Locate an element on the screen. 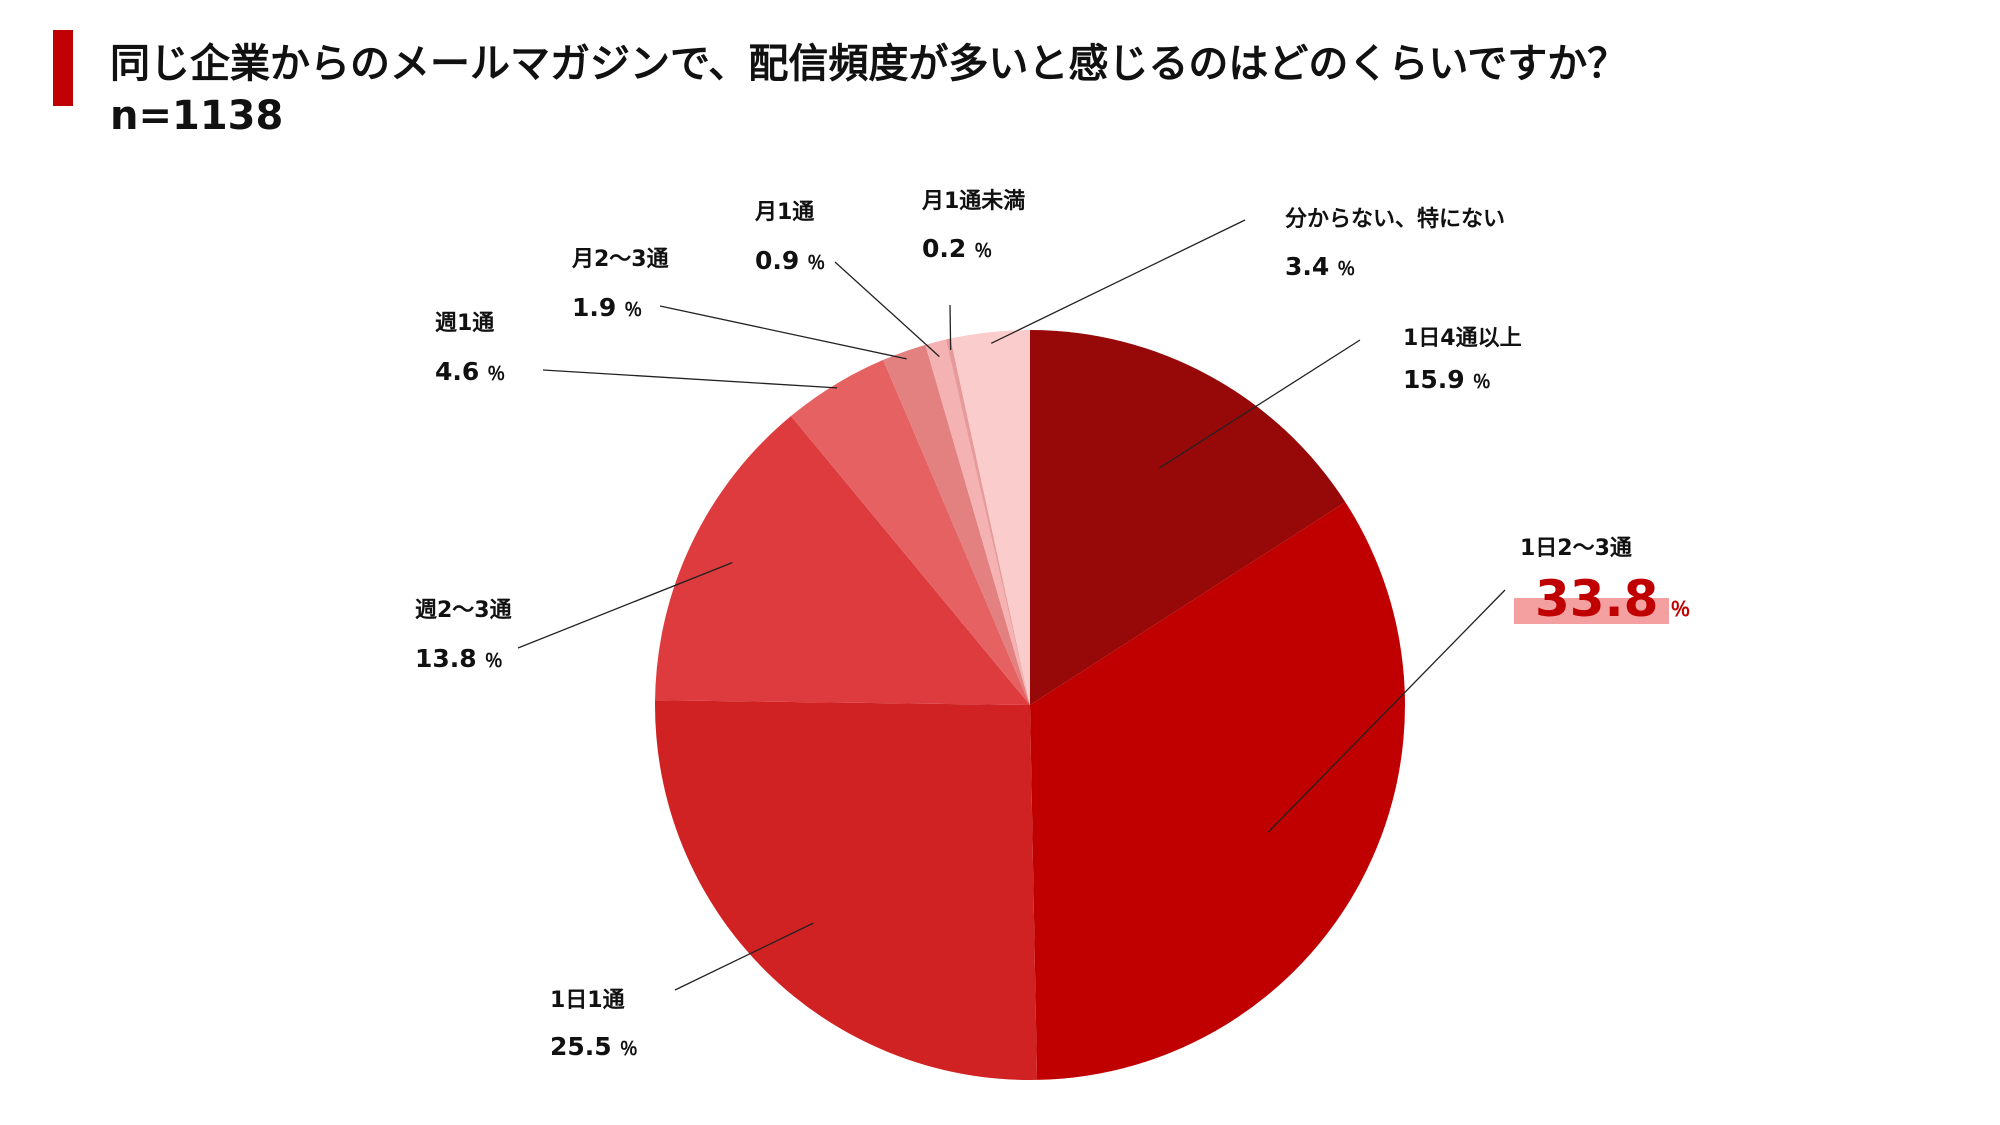  chart-title: 同じ企業からのメールマガジンで、配信頻度が多いと感じるのはどのくらいですか？ is located at coordinates (869, 64).